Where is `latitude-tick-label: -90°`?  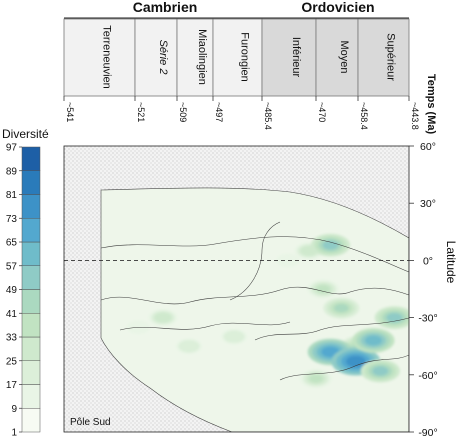 latitude-tick-label: -90° is located at coordinates (427, 433).